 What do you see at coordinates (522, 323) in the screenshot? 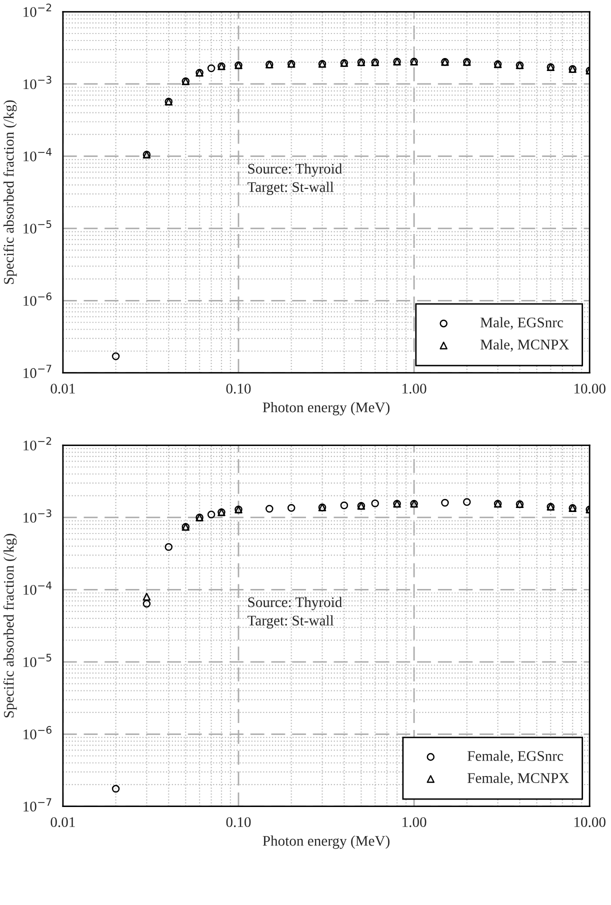
I see `legend-label: Male, EGSnrc` at bounding box center [522, 323].